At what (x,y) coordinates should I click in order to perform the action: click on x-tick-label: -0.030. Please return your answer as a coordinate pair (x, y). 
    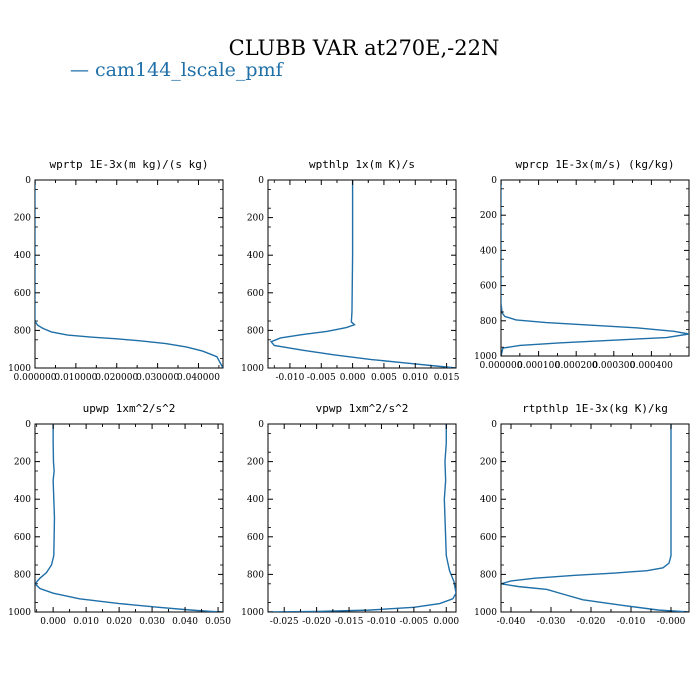
    Looking at the image, I should click on (551, 622).